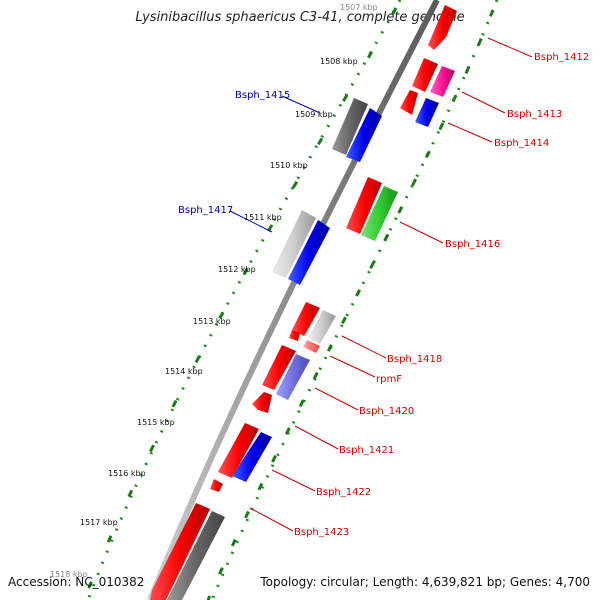 The height and width of the screenshot is (600, 600). Describe the element at coordinates (414, 359) in the screenshot. I see `gene-label-bsph-1418: Bsph_1418` at that location.